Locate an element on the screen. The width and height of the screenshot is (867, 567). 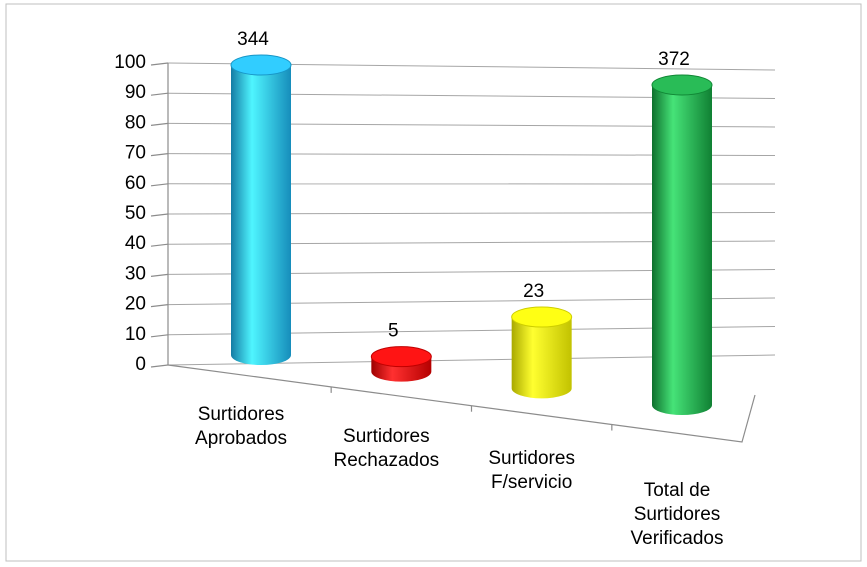
x-tick-label-line: F/servicio is located at coordinates (531, 482).